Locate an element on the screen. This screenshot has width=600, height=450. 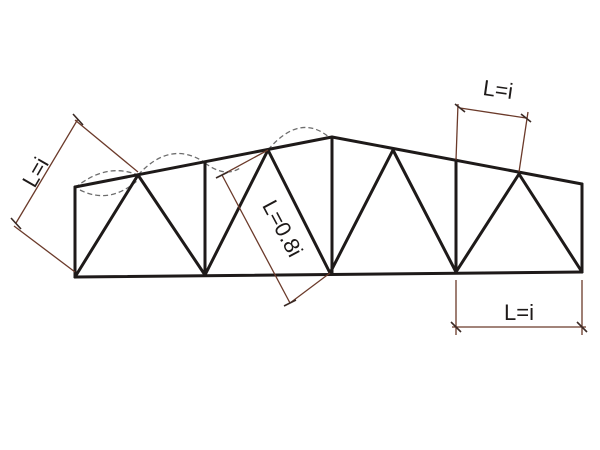
label-top-chord-left: L=i is located at coordinates (35, 172).